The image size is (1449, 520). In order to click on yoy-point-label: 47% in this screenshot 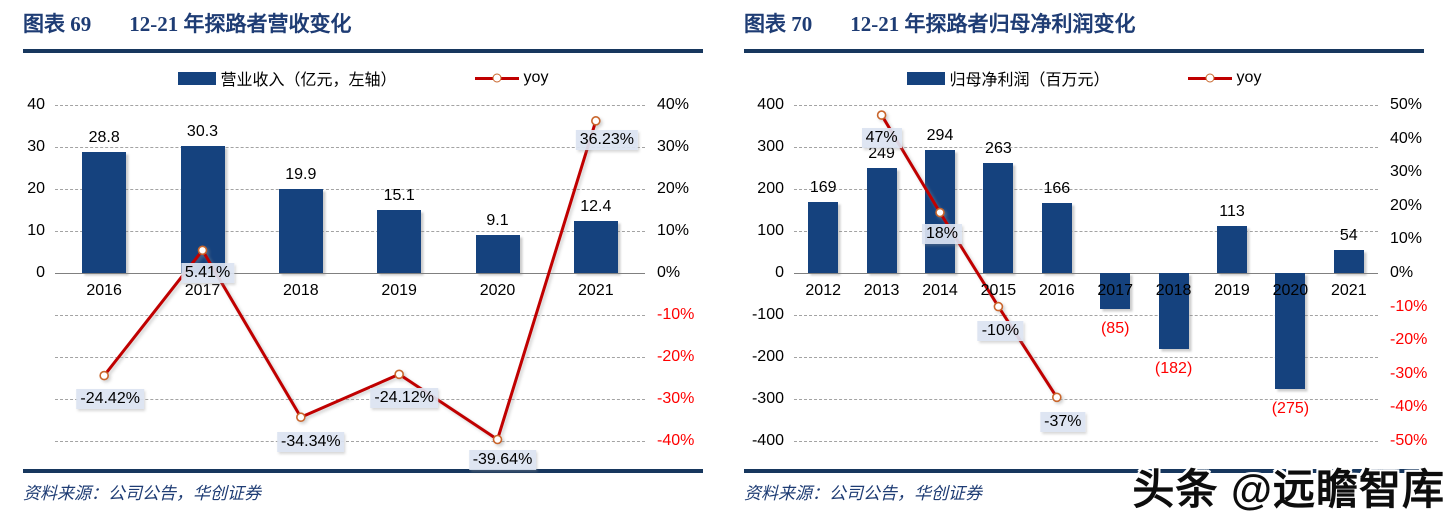, I will do `click(881, 138)`.